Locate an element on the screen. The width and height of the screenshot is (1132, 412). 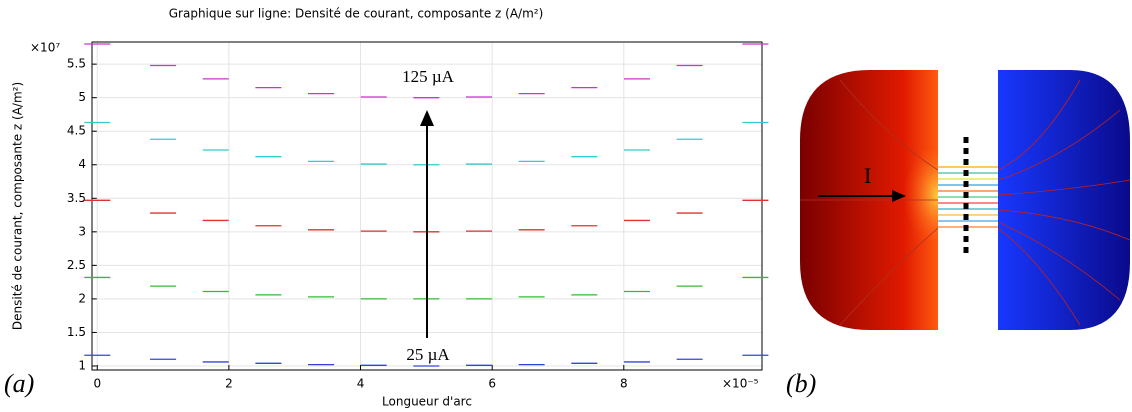
annotation: 125 µA is located at coordinates (428, 76).